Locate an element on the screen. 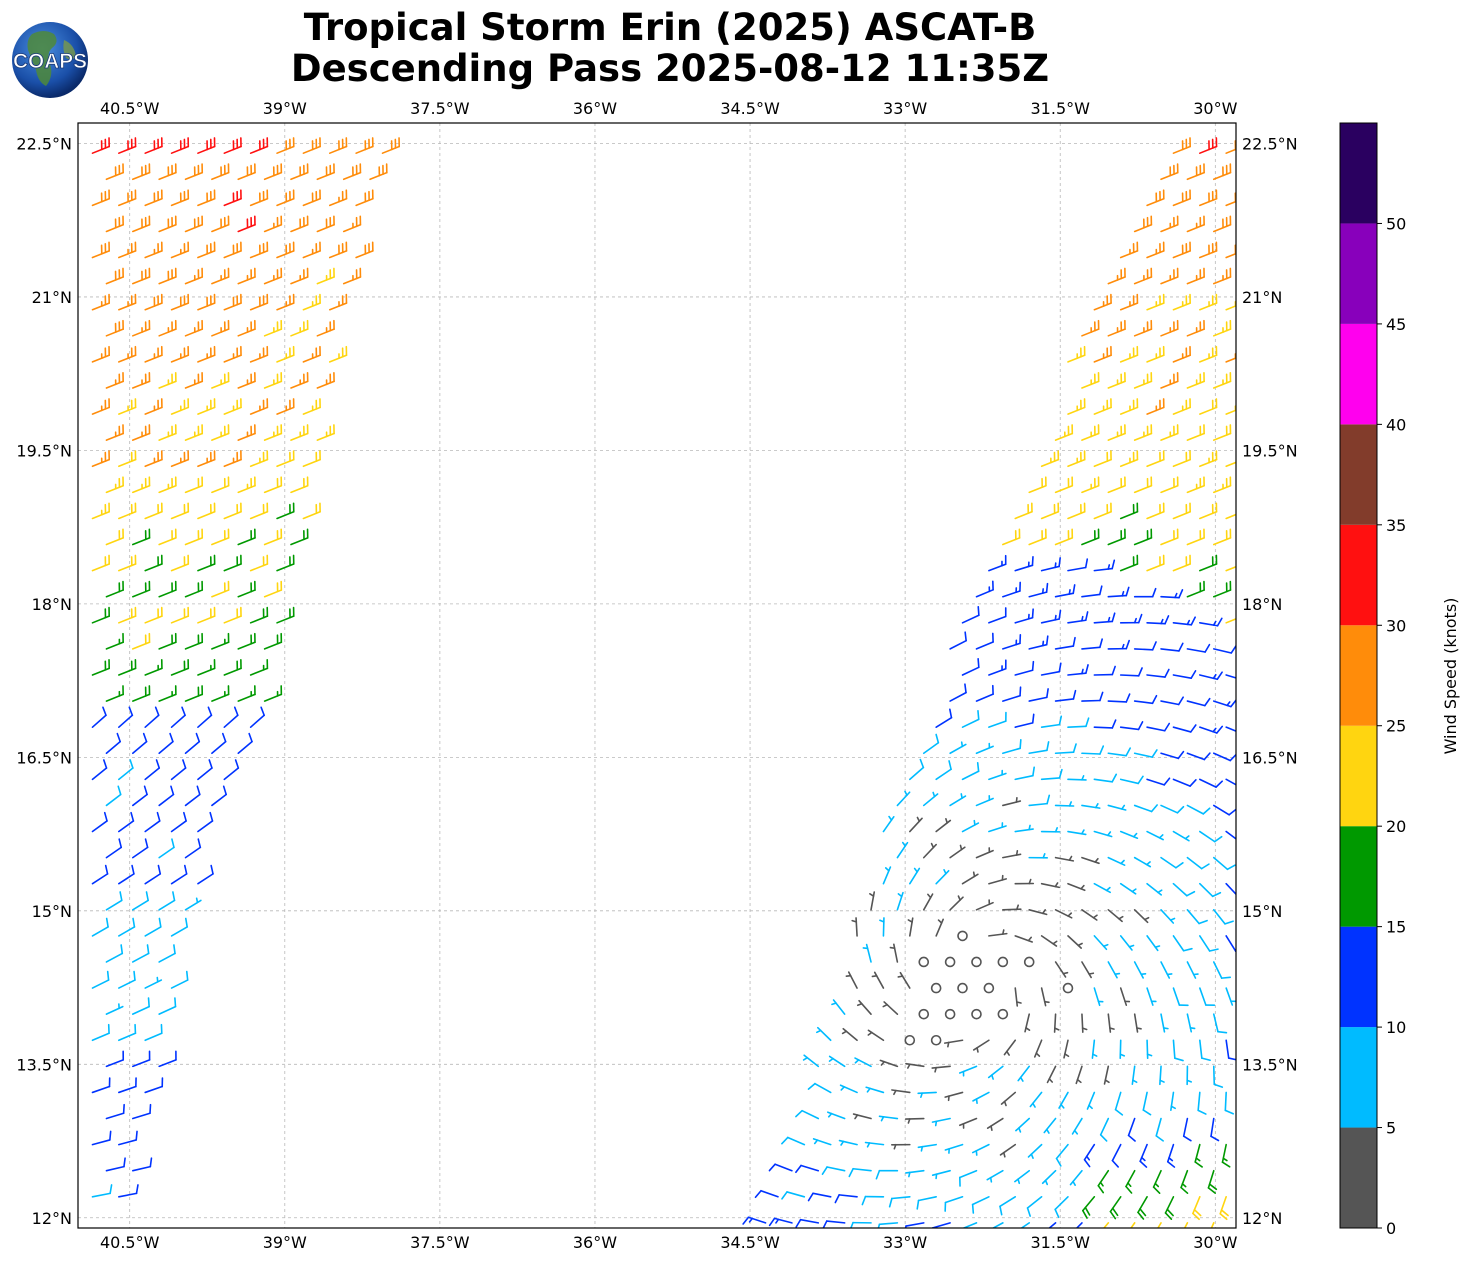 The image size is (1476, 1264). colorbar-tick-label: 20 is located at coordinates (1396, 826).